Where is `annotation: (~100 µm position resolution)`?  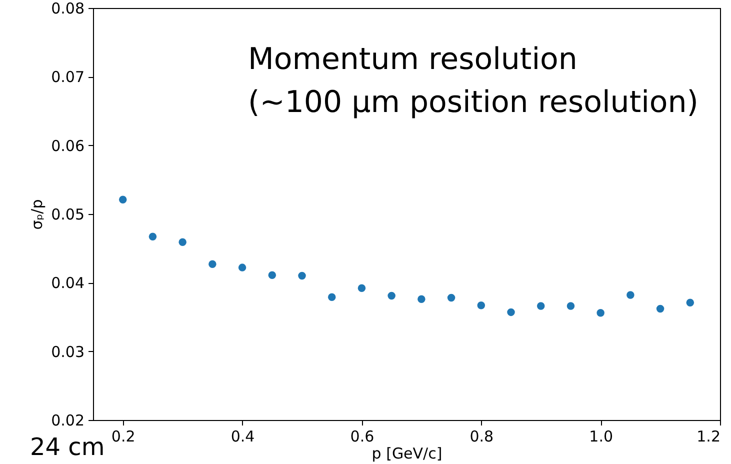
annotation: (~100 µm position resolution) is located at coordinates (473, 102).